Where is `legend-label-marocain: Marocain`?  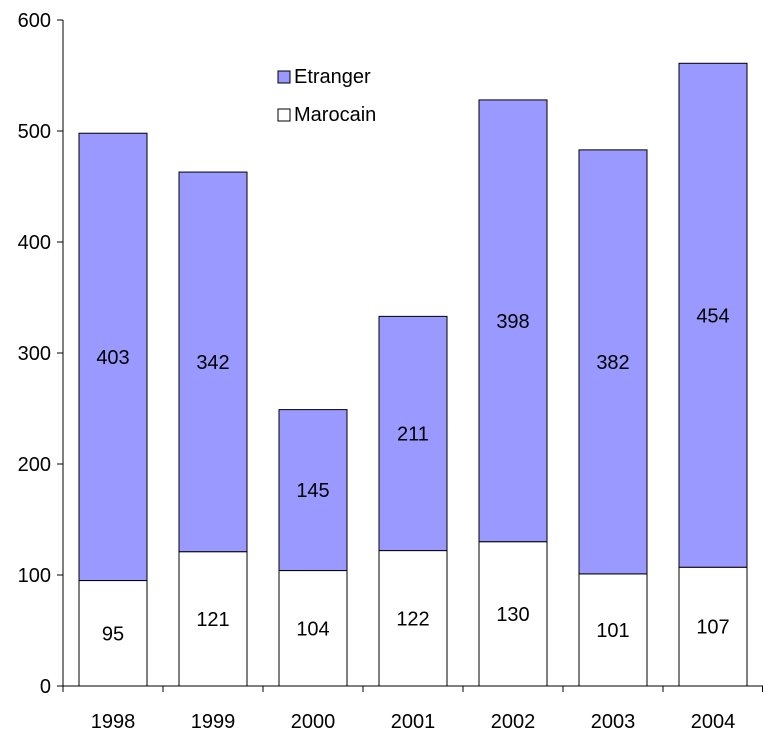 legend-label-marocain: Marocain is located at coordinates (335, 115).